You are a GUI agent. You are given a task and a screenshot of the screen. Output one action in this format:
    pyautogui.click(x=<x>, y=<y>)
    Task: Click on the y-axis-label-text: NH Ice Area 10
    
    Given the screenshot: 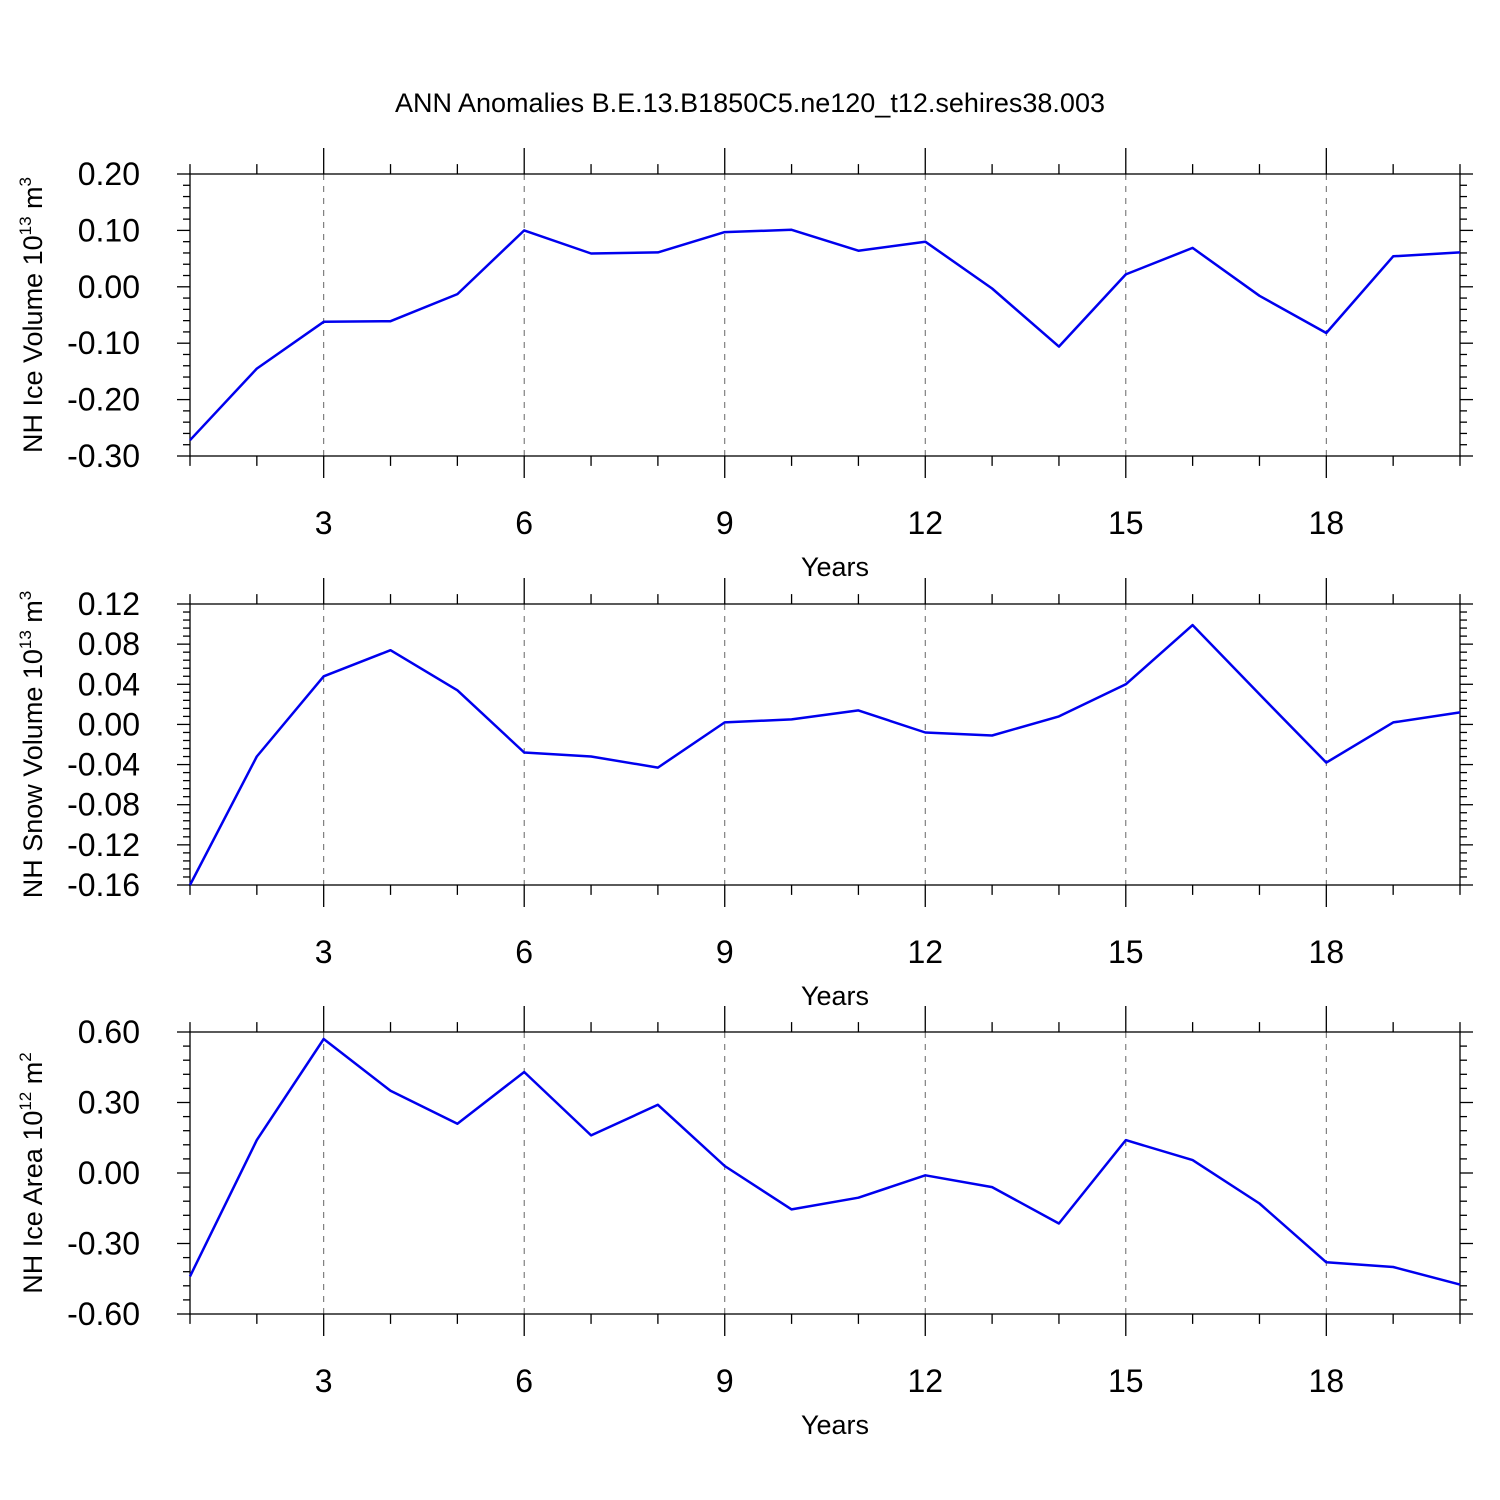 What is the action you would take?
    pyautogui.click(x=33, y=1202)
    